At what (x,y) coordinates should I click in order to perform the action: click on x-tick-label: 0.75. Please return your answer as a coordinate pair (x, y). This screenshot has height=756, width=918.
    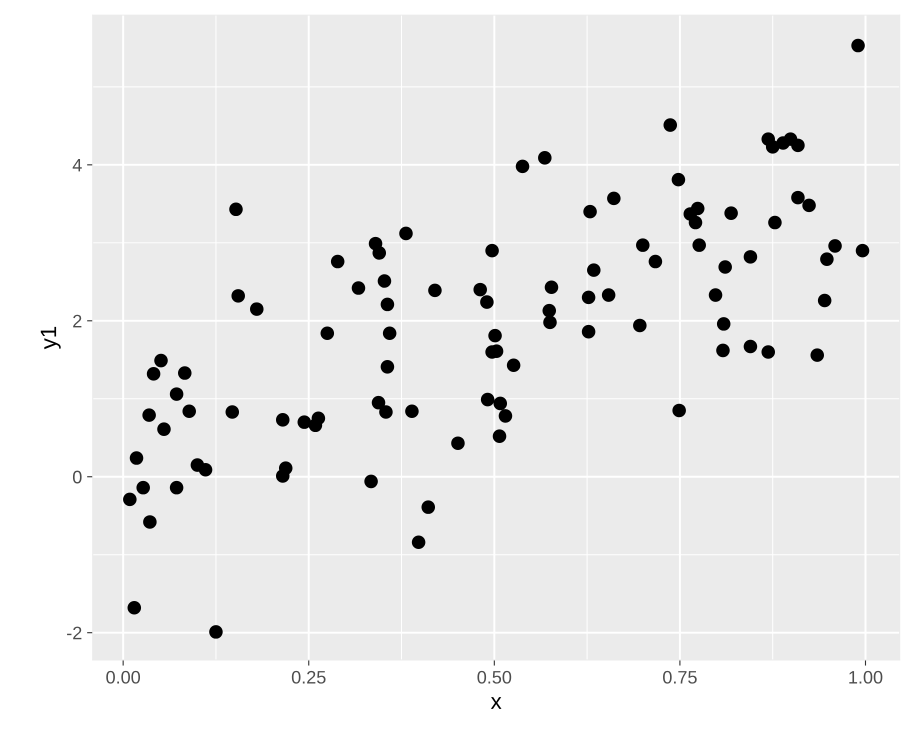
    Looking at the image, I should click on (680, 677).